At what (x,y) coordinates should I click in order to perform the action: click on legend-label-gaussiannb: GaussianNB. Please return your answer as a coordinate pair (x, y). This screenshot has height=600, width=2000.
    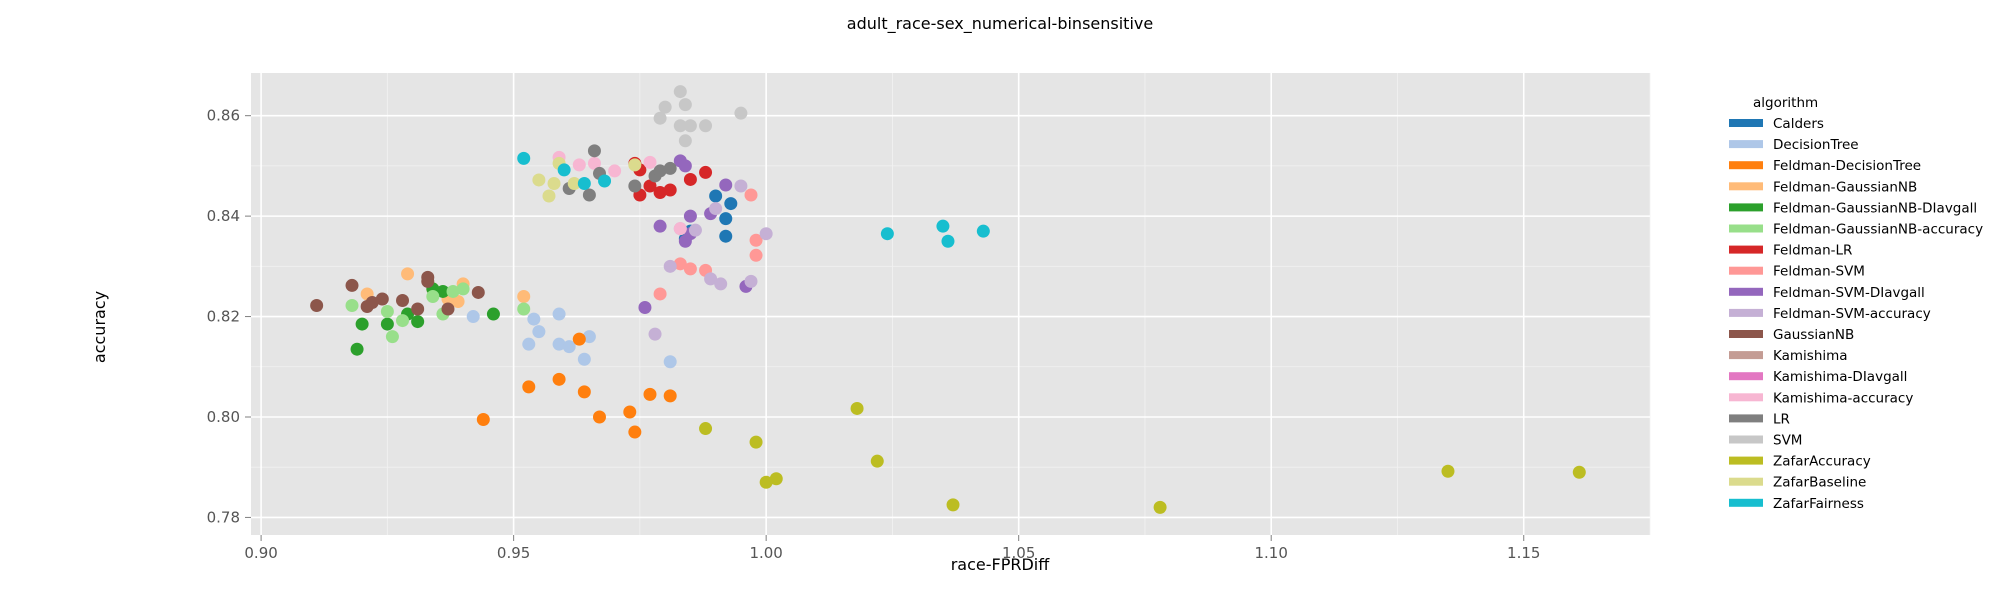
    Looking at the image, I should click on (1813, 335).